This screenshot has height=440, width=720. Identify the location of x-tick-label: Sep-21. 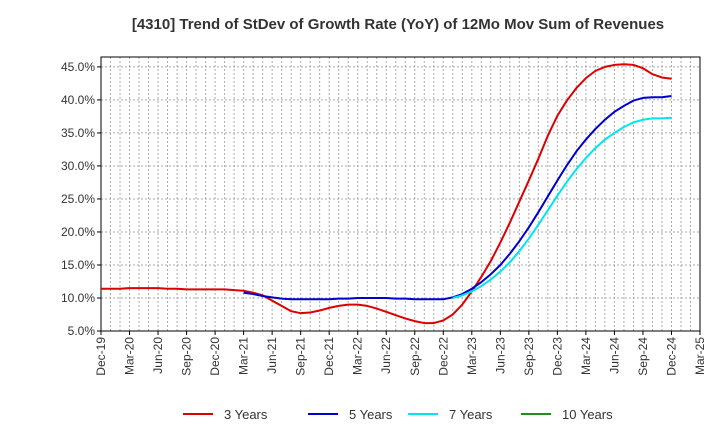
(301, 356).